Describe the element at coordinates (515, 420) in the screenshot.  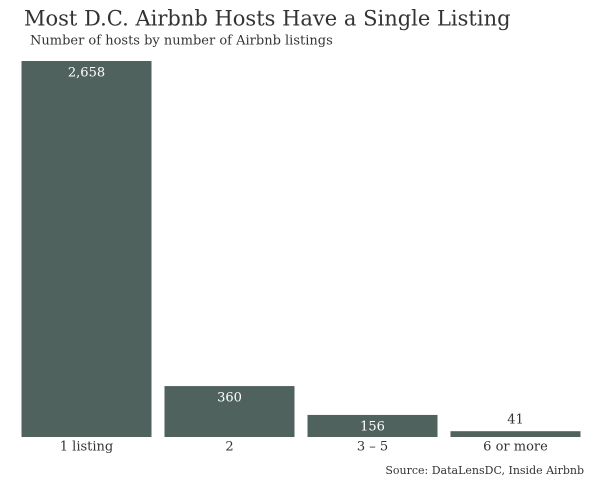
I see `value-label: 41` at that location.